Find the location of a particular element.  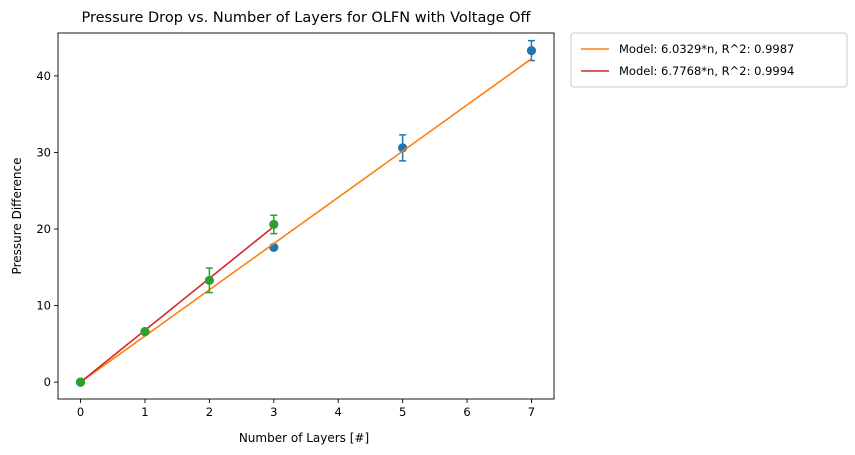

legend-box is located at coordinates (709, 60).